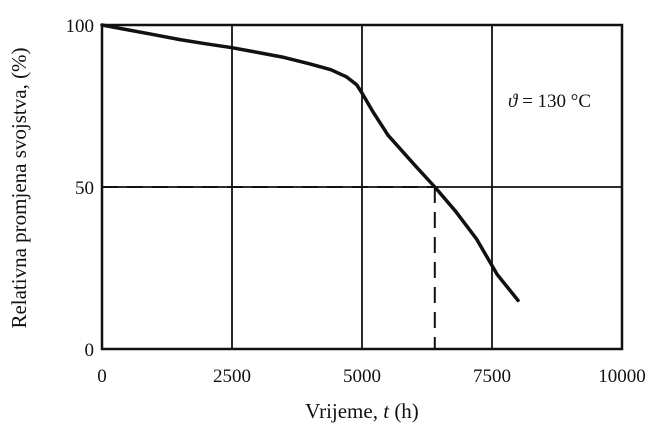  Describe the element at coordinates (102, 376) in the screenshot. I see `x-tick-label: 0` at that location.